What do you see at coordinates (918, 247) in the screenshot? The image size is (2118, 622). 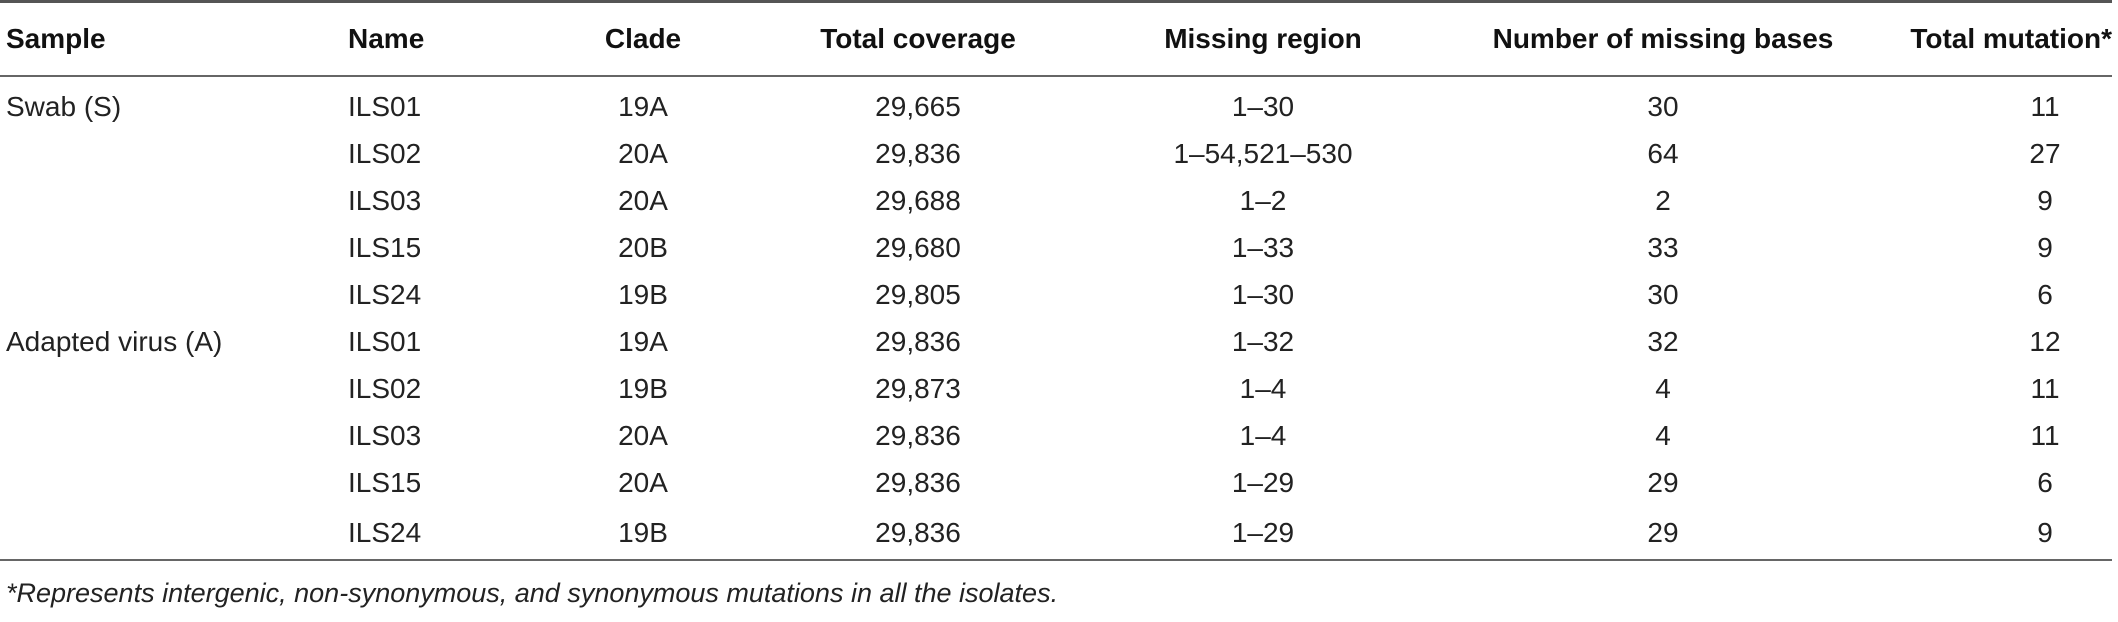 I see `cell-total-coverage: 29,680` at bounding box center [918, 247].